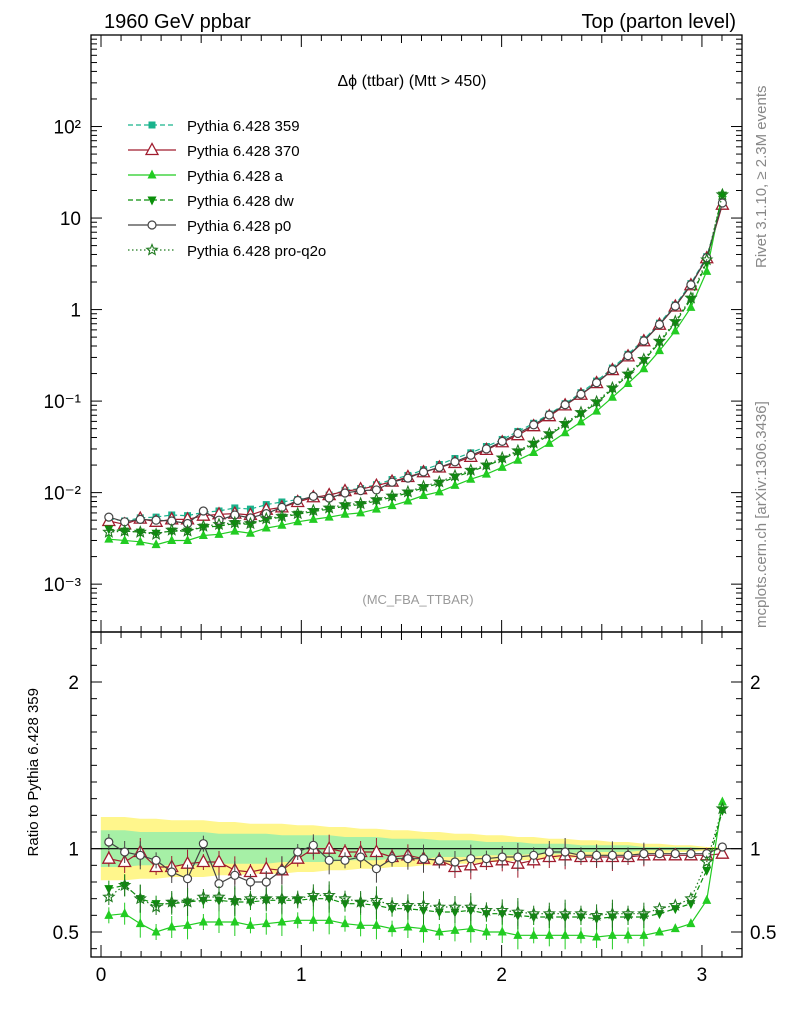 The image size is (786, 1024). Describe the element at coordinates (73, 683) in the screenshot. I see `ratio-y-tick-label: 2` at that location.